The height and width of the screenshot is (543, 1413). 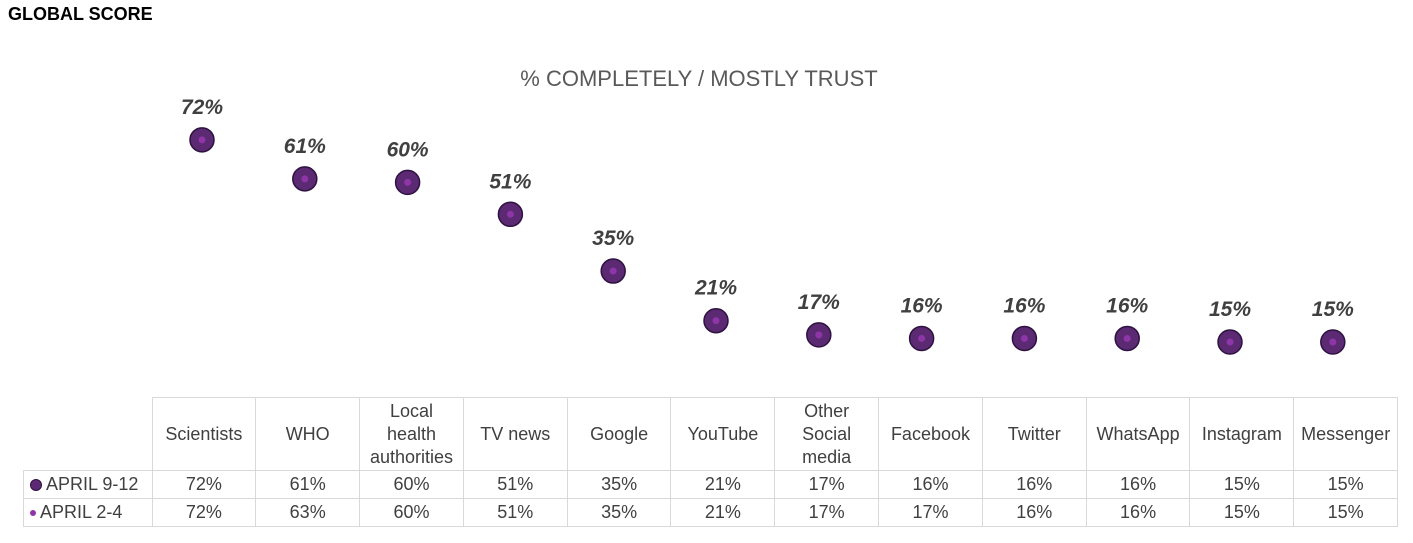 What do you see at coordinates (1034, 434) in the screenshot?
I see `category-label: Twitter` at bounding box center [1034, 434].